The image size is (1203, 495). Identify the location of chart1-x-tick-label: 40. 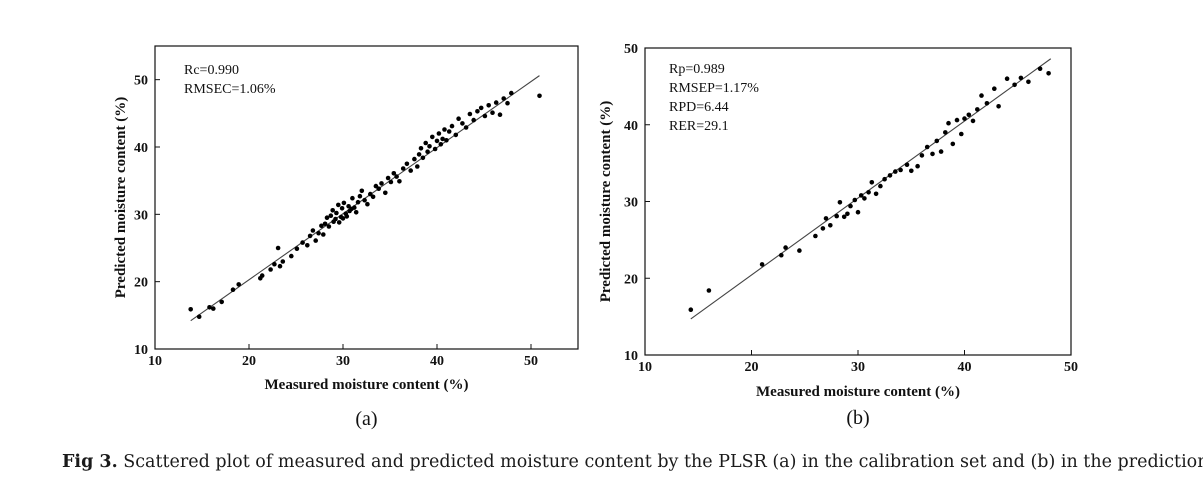
(437, 361).